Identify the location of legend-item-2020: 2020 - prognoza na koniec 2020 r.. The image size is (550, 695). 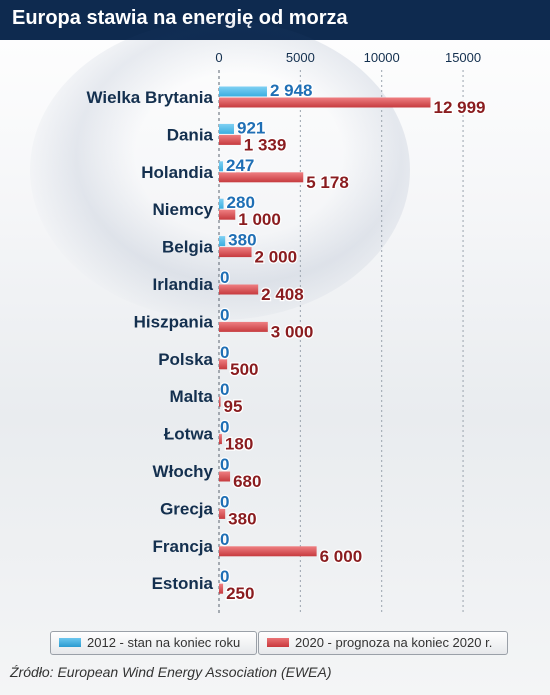
(383, 643).